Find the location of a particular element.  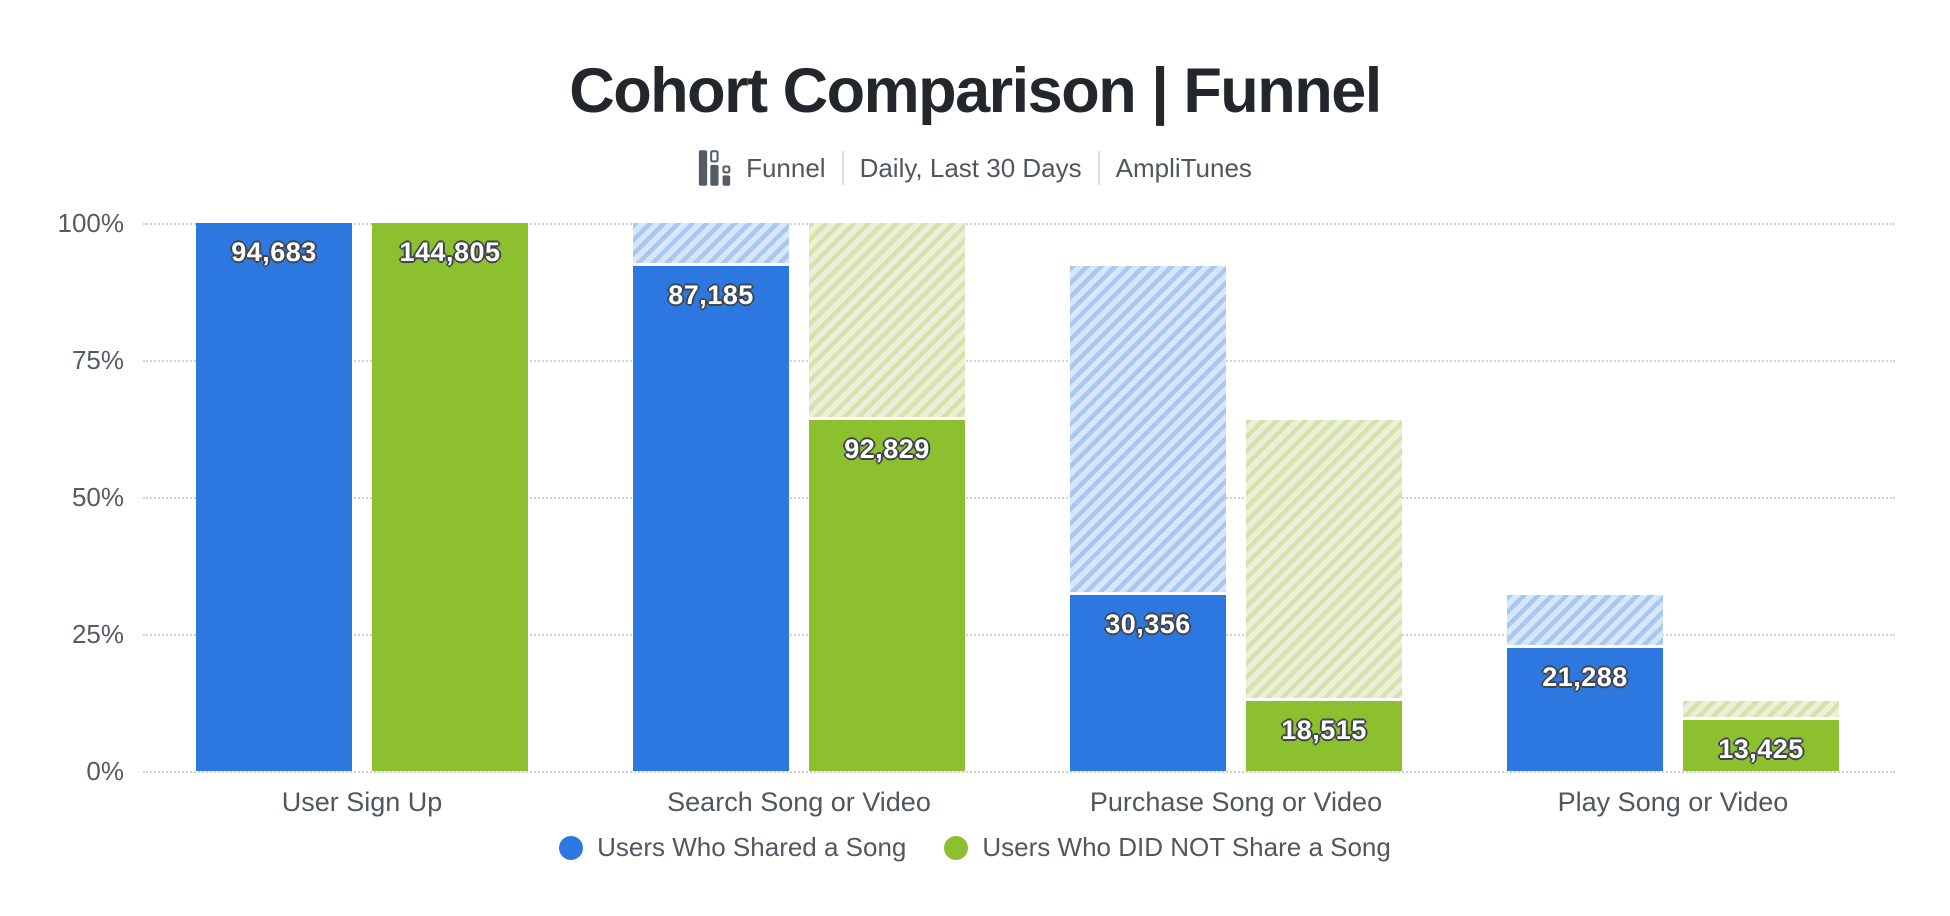

legend-item-shared: Users Who Shared a Song is located at coordinates (732, 847).